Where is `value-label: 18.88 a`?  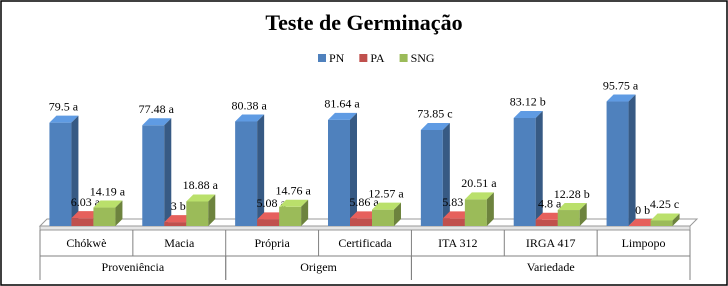 value-label: 18.88 a is located at coordinates (201, 185).